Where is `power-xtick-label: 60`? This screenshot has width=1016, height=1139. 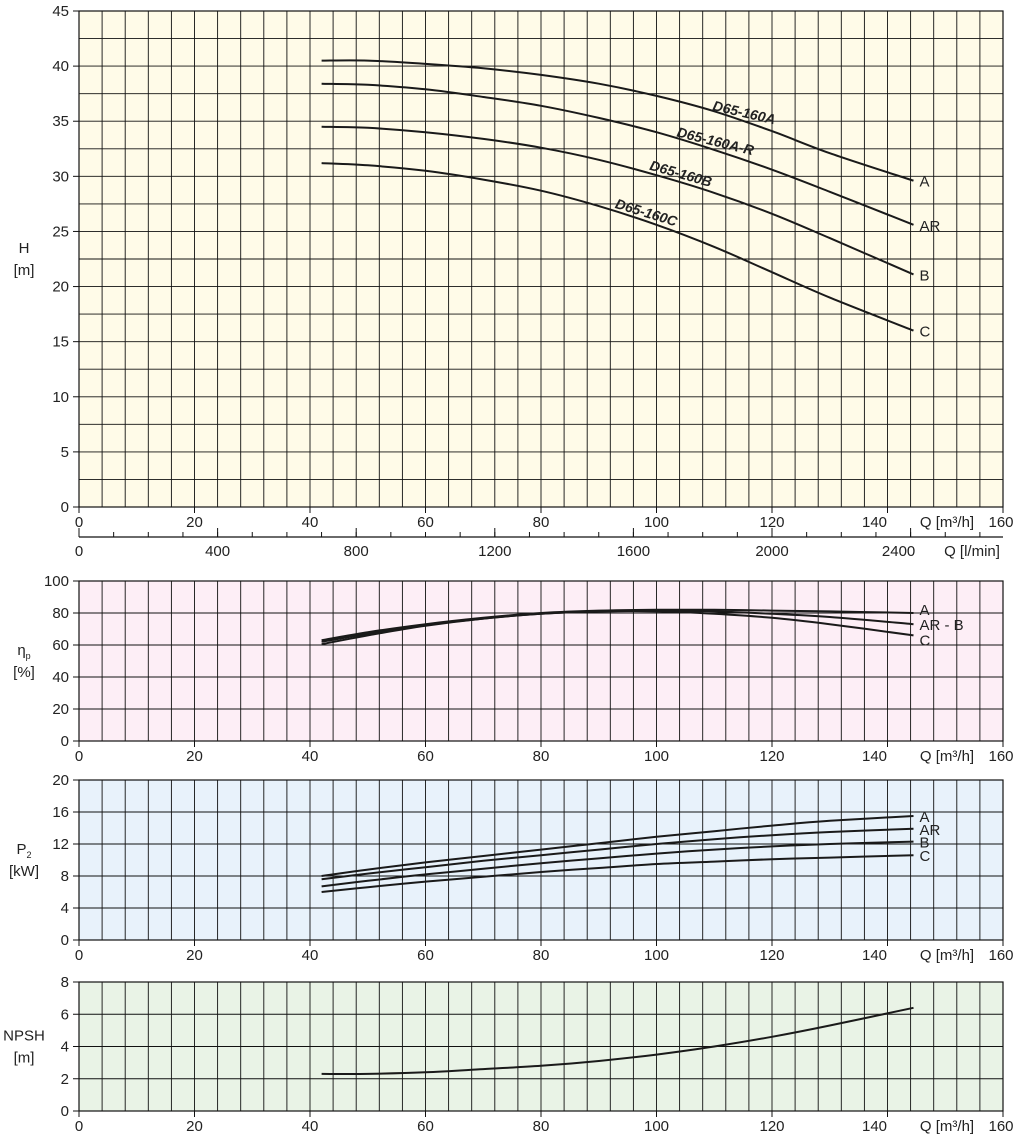 power-xtick-label: 60 is located at coordinates (425, 955).